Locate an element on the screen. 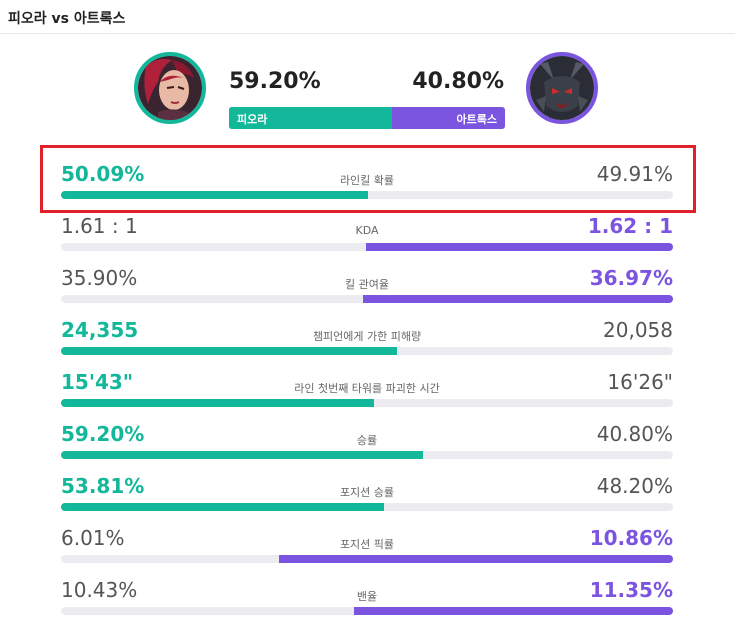 The height and width of the screenshot is (631, 735). stat-label: 킬 관여율 is located at coordinates (367, 284).